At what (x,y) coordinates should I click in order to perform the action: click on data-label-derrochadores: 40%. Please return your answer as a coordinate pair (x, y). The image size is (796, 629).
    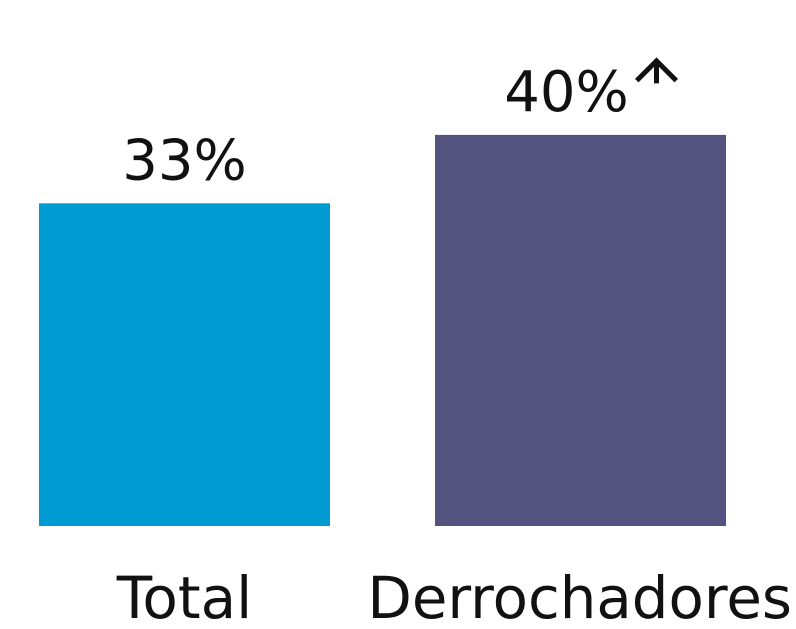
    Looking at the image, I should click on (566, 92).